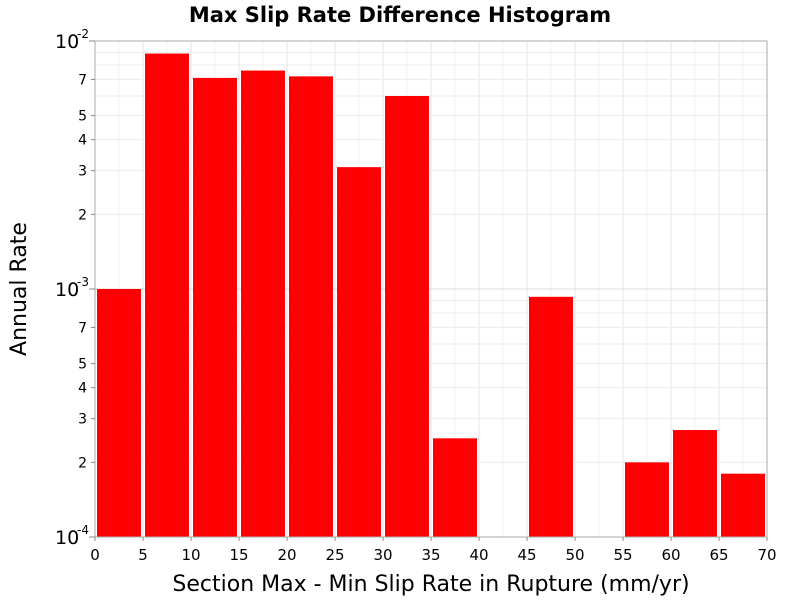 The width and height of the screenshot is (800, 600). I want to click on y-major-tick-exponent: -4, so click(83, 530).